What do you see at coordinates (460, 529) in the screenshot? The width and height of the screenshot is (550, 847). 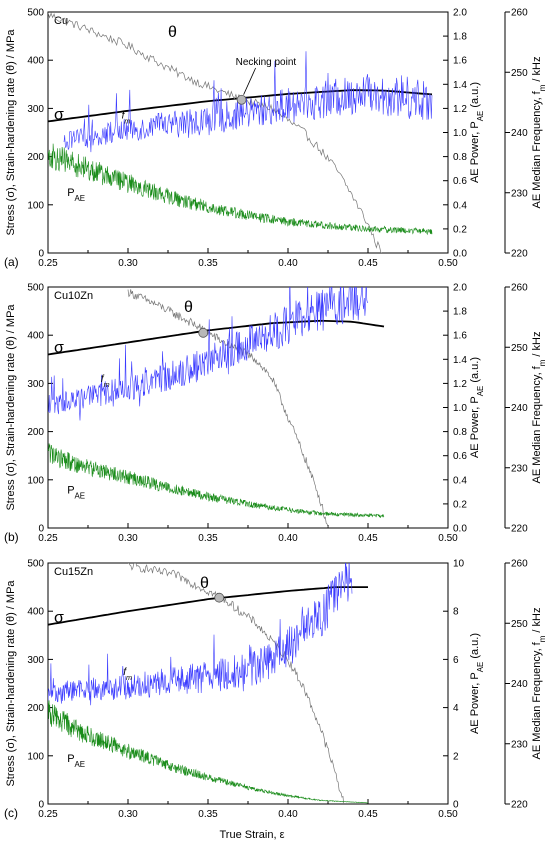 I see `power-tick-label: 0.0` at bounding box center [460, 529].